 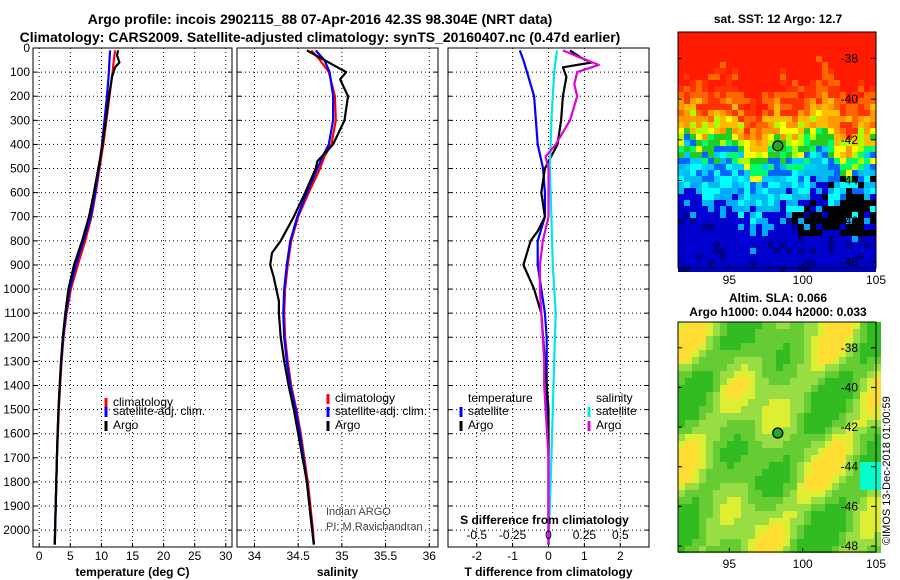 What do you see at coordinates (850, 348) in the screenshot?
I see `lat-tick-label: -38` at bounding box center [850, 348].